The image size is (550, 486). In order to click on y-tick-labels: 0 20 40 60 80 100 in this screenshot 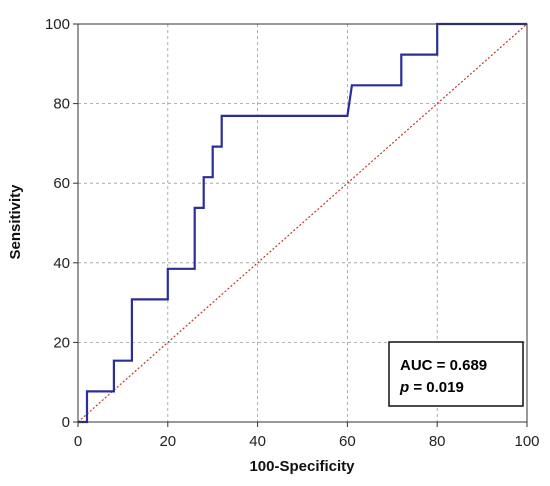, I will do `click(61, 223)`.